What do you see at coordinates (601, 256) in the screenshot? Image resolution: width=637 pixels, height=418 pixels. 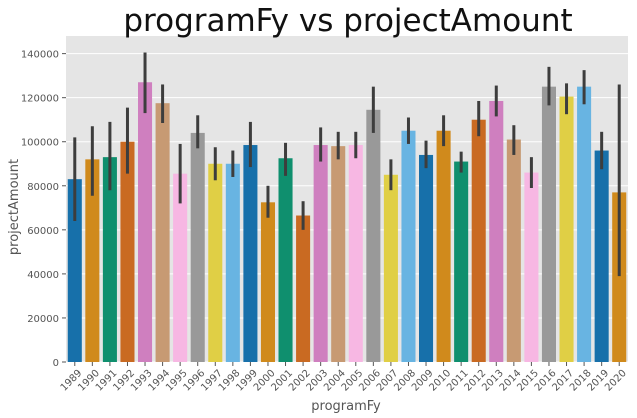 I see `bar-2019` at bounding box center [601, 256].